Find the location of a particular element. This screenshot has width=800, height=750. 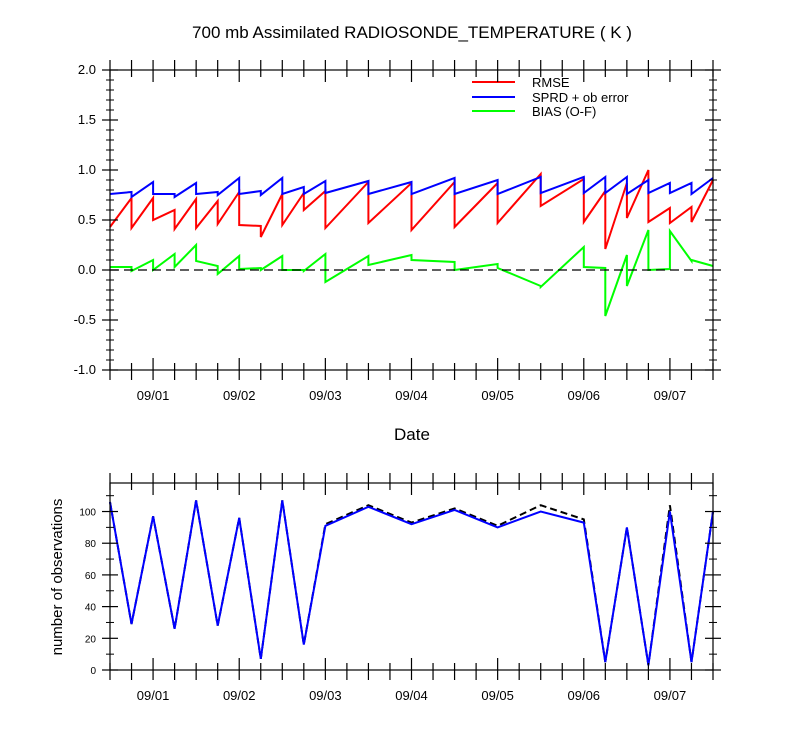

bottom-y-tick-label: 40 is located at coordinates (91, 608).